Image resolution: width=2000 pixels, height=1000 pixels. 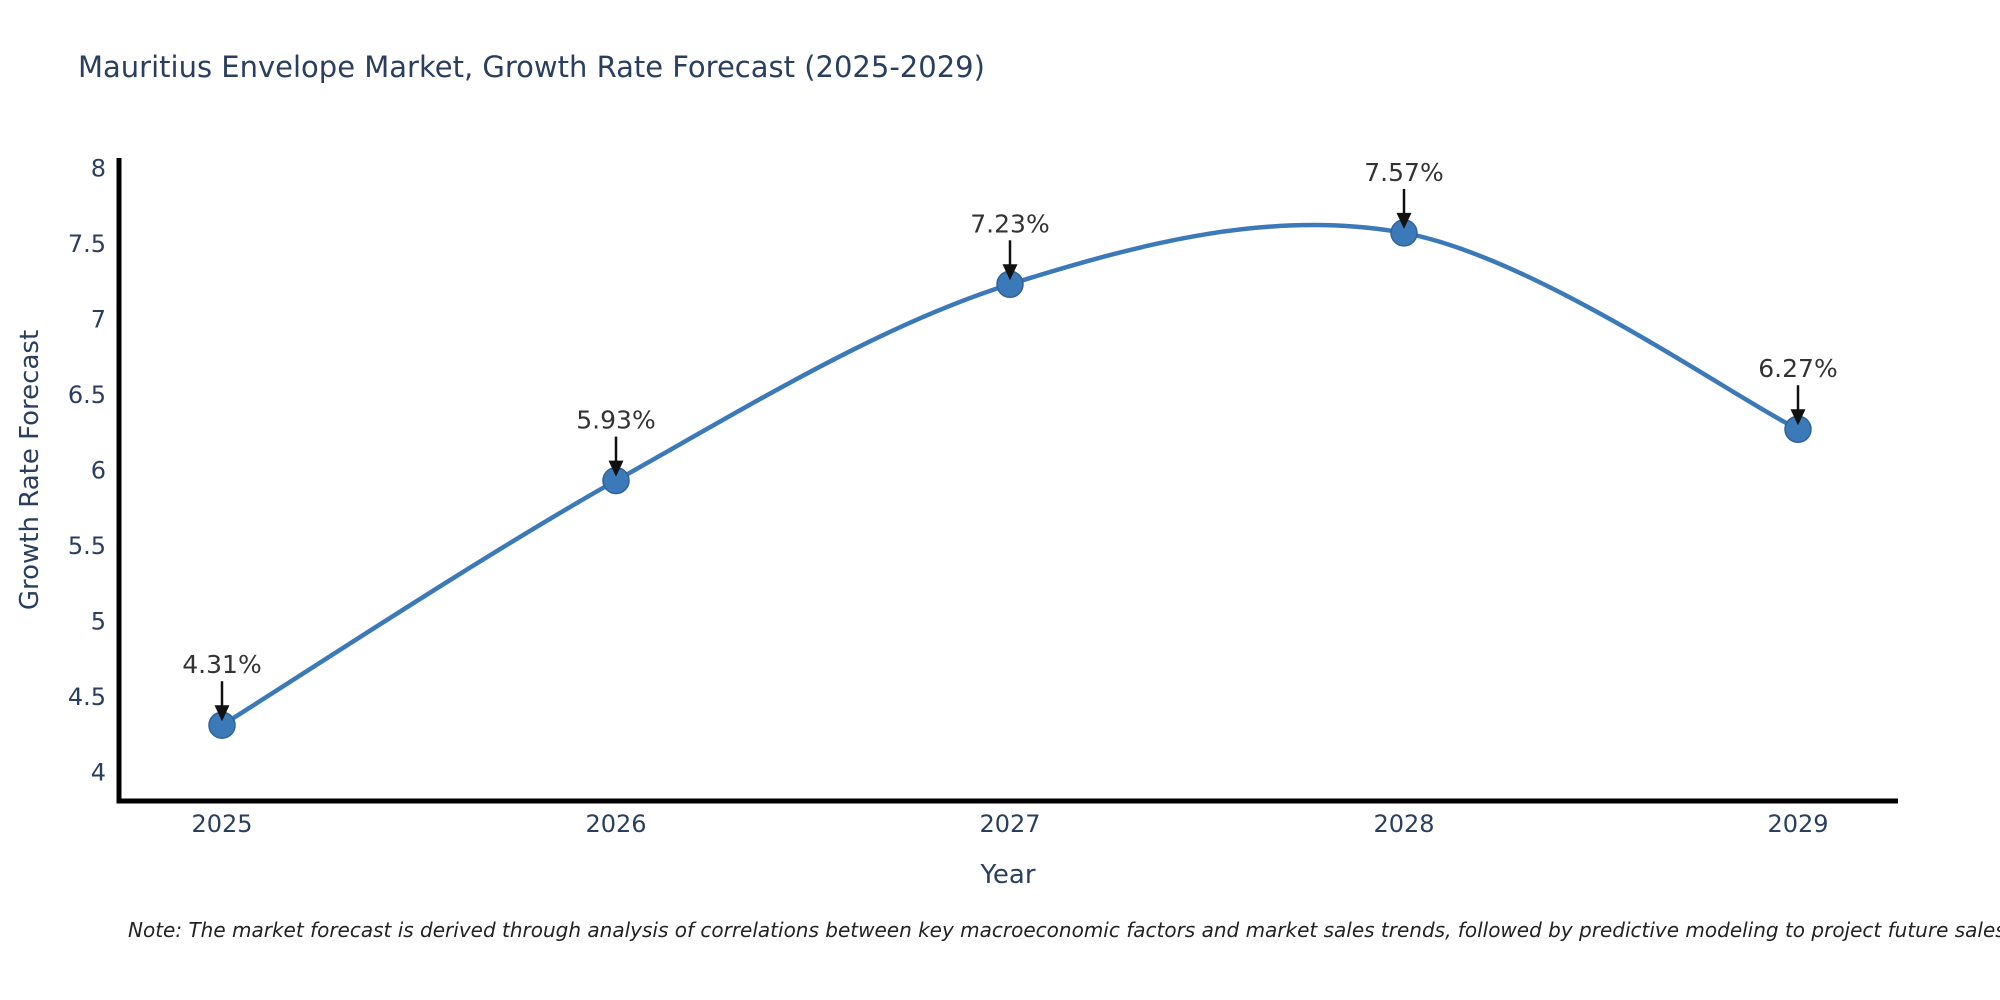 What do you see at coordinates (1008, 875) in the screenshot?
I see `x-axis-title: Year` at bounding box center [1008, 875].